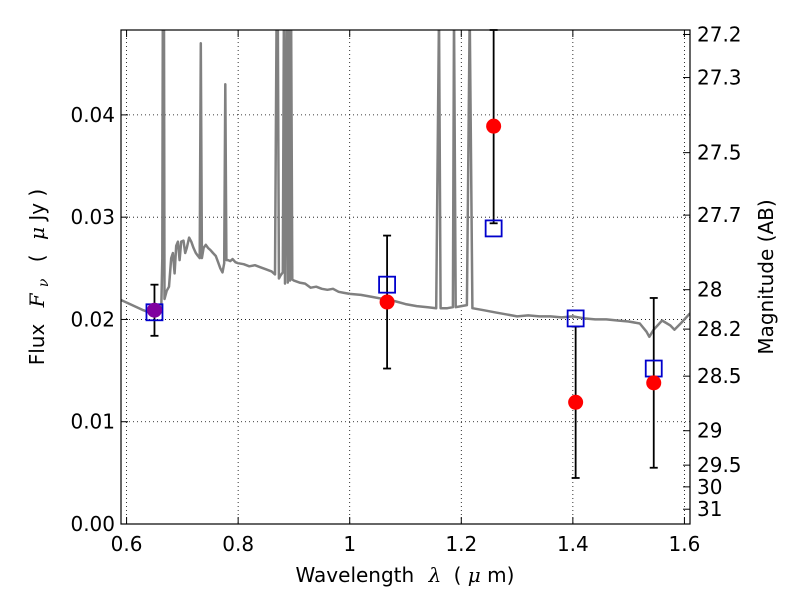  Describe the element at coordinates (719, 78) in the screenshot. I see `magnitude-tick-label: 27.3` at that location.